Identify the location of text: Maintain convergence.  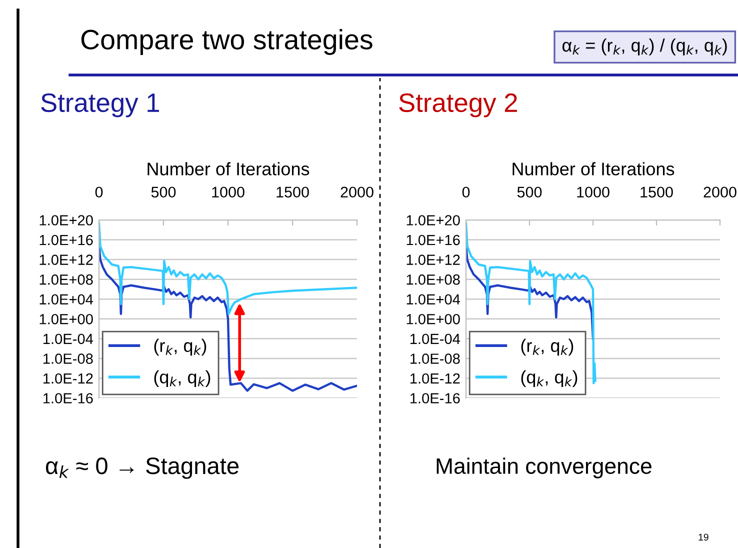
(544, 468).